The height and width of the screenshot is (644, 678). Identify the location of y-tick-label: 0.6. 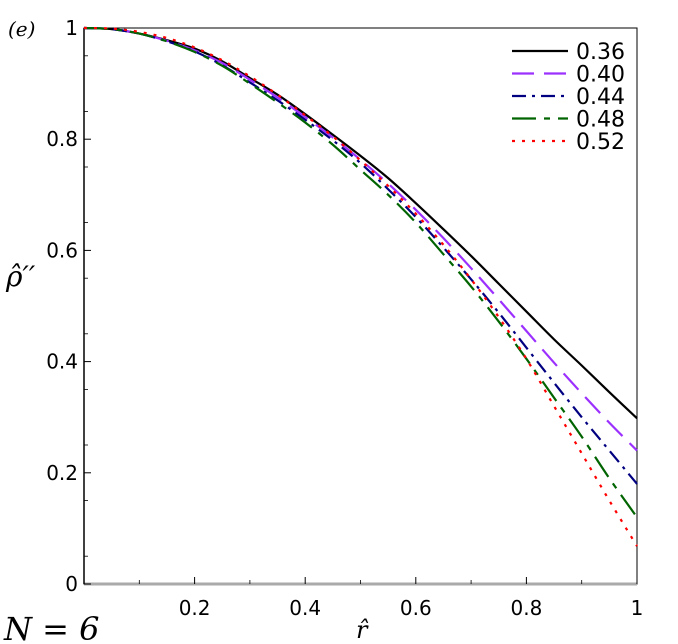
(62, 250).